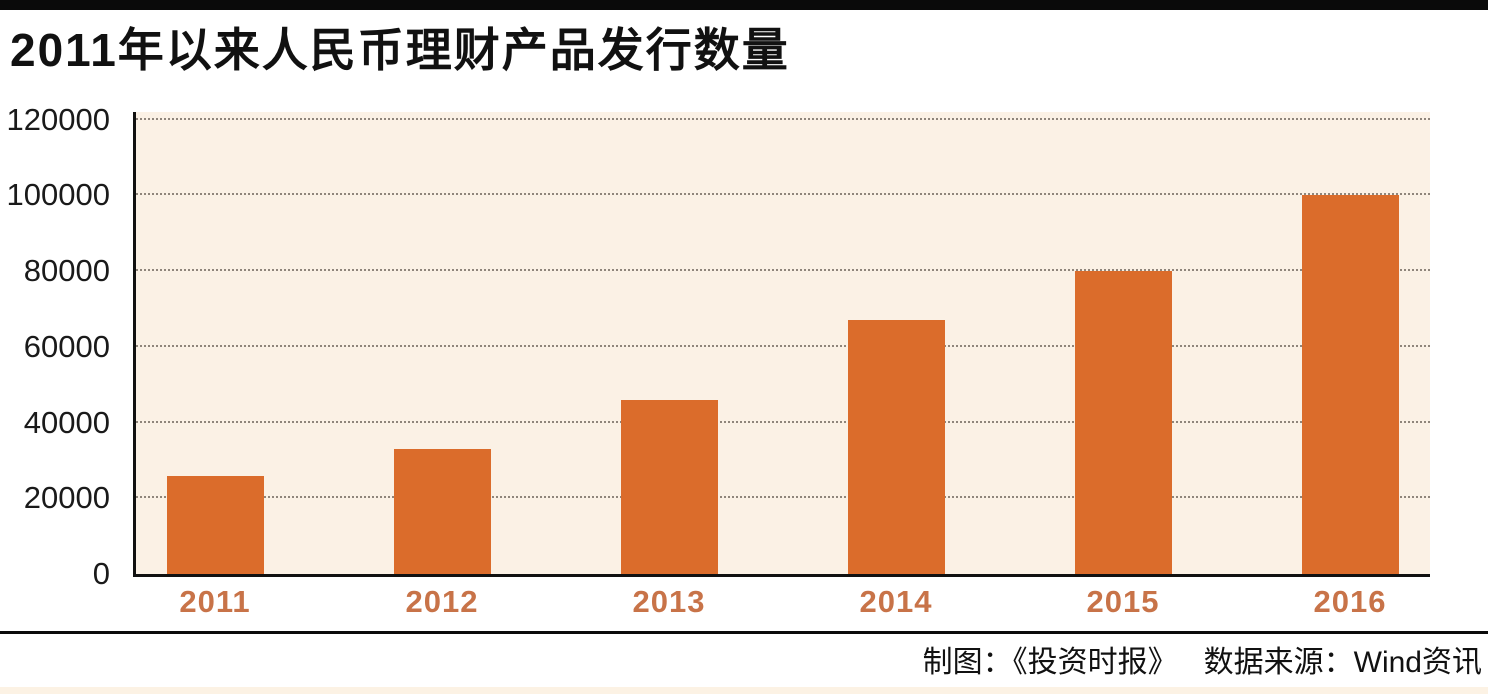  Describe the element at coordinates (741, 663) in the screenshot. I see `footer: 制图：《投资时报》 数据来源：Wind资讯` at that location.